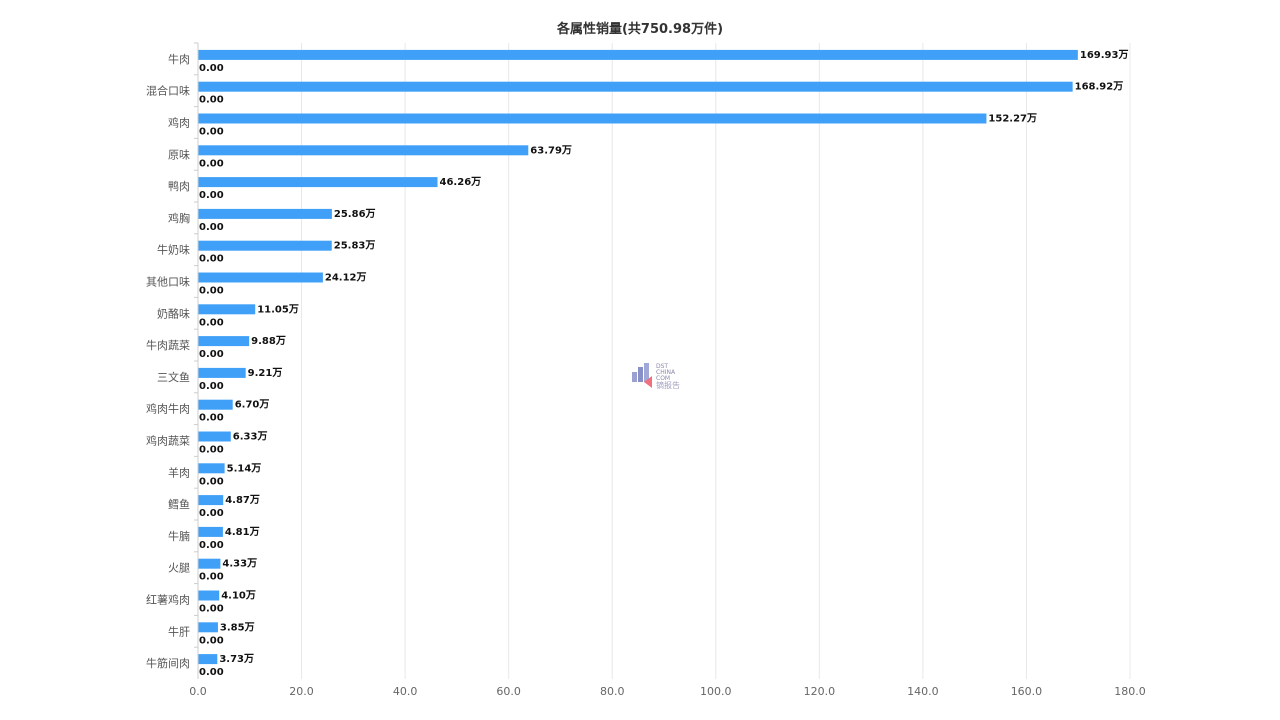 The image size is (1280, 720). Describe the element at coordinates (168, 409) in the screenshot. I see `category-label: 鸡肉牛肉` at that location.